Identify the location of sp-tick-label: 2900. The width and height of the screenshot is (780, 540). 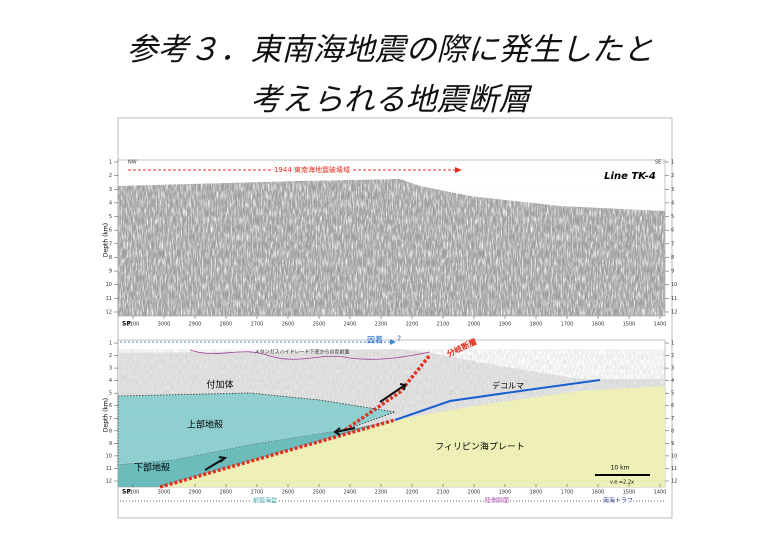
(195, 493).